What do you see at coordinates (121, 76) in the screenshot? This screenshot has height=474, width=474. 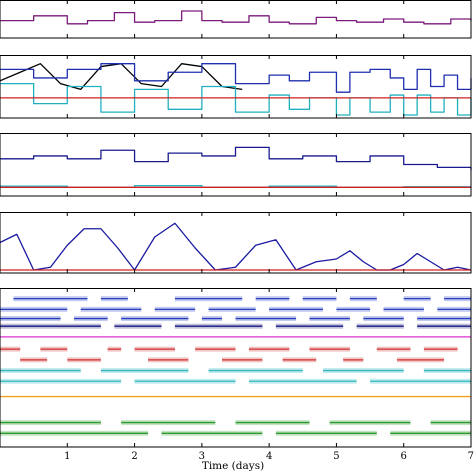 I see `panel-2-series-1-line` at bounding box center [121, 76].